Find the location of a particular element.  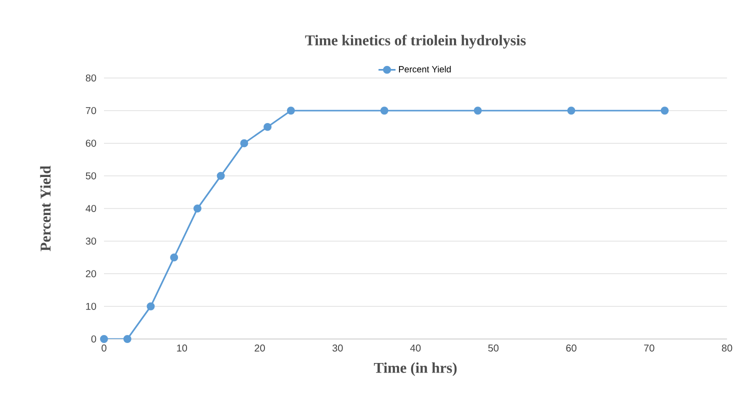

chart-title: Time kinetics of triolein hydrolysis is located at coordinates (415, 41).